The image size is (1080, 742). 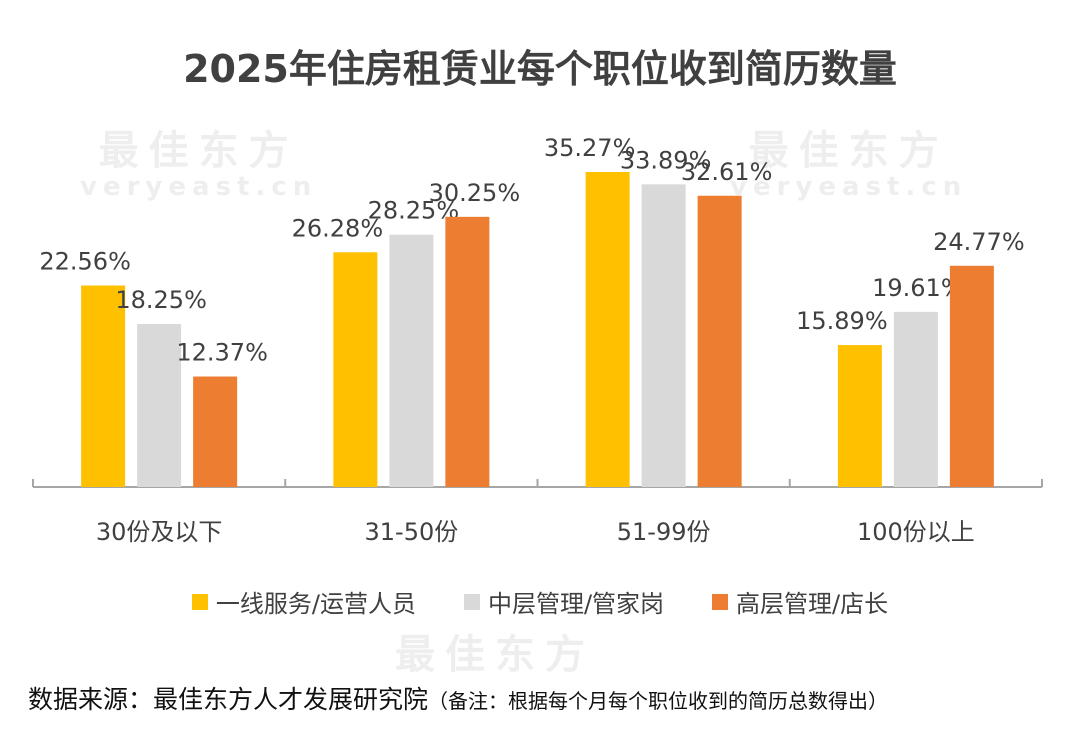 What do you see at coordinates (812, 604) in the screenshot?
I see `legend-label: 高层管理/店长` at bounding box center [812, 604].